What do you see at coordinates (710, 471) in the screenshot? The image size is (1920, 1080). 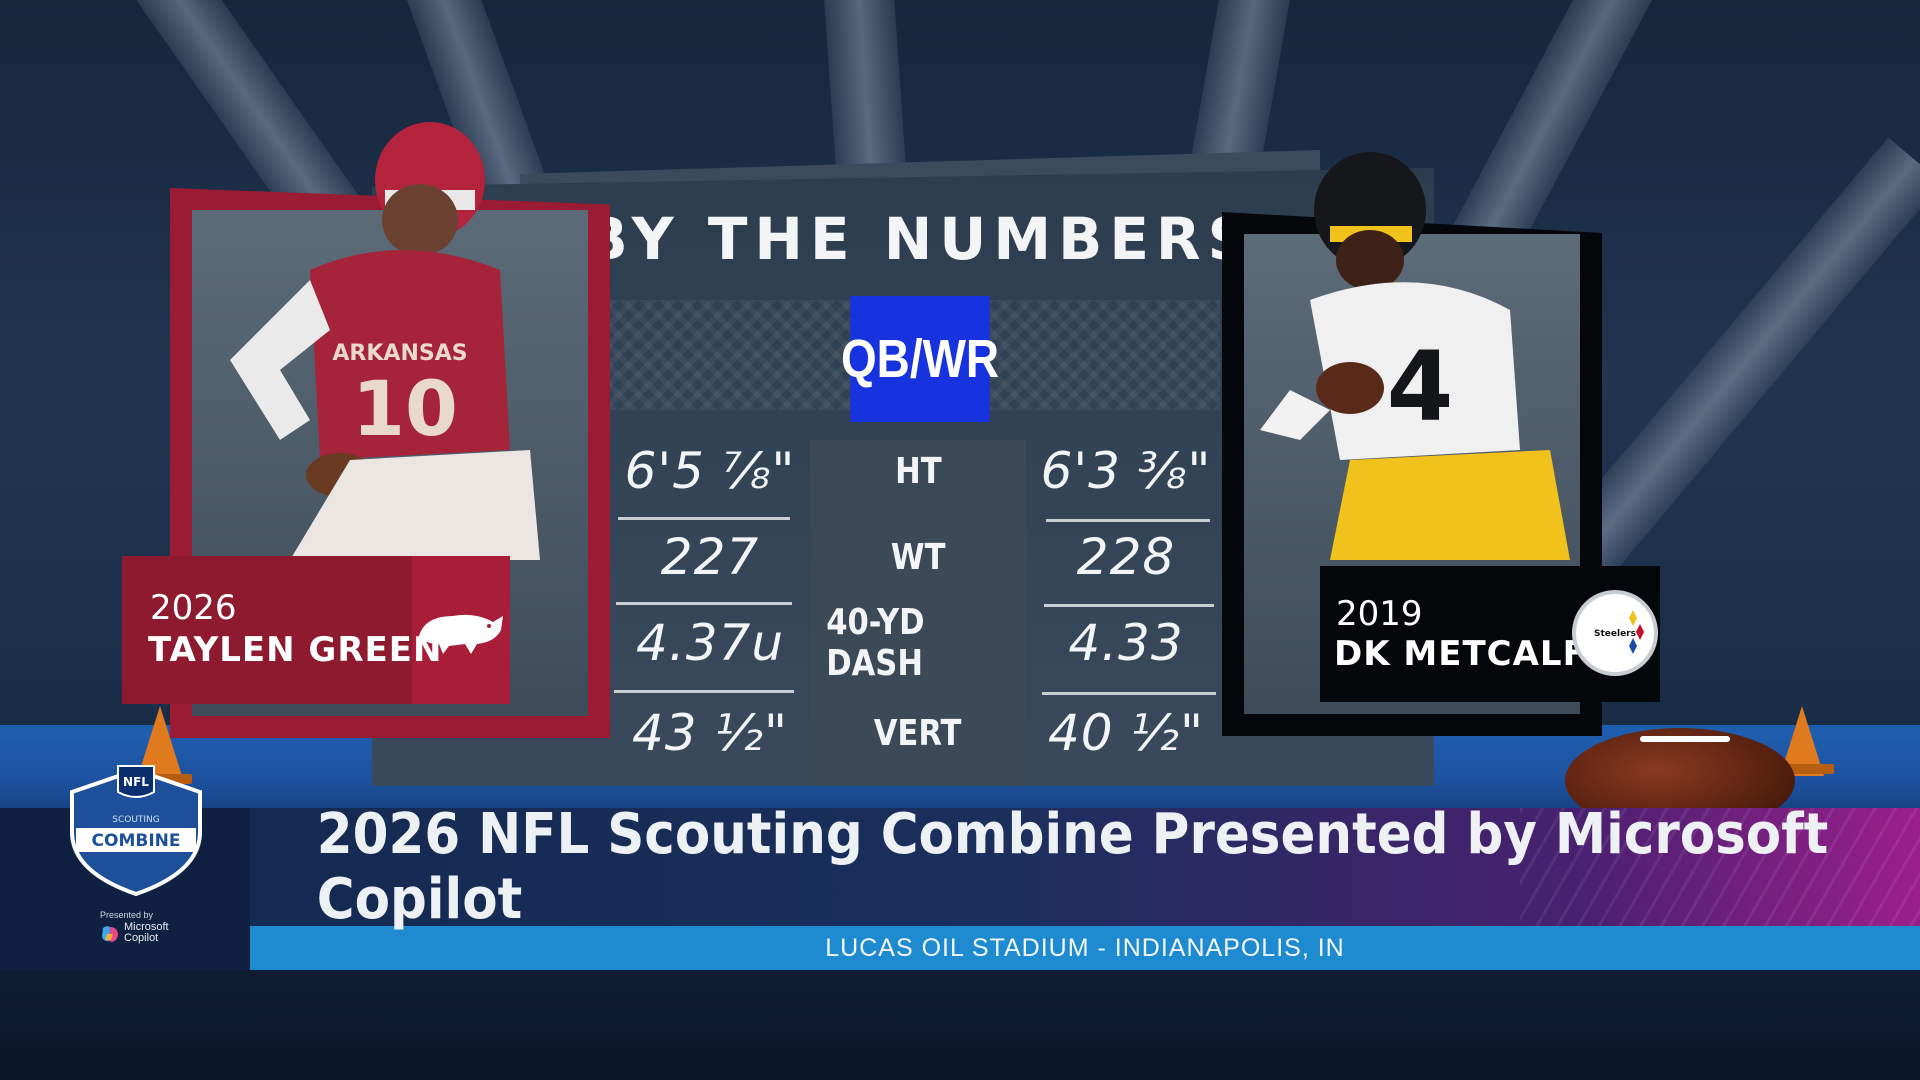 I see `stat-left-ht: 6'5 ⅞"` at bounding box center [710, 471].